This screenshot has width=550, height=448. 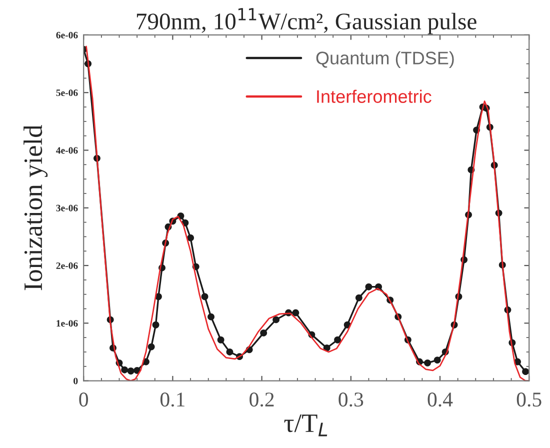 What do you see at coordinates (306, 21) in the screenshot?
I see `chart-title: 790nm, 10$^{11}$W/cm², Gaussian pulse` at bounding box center [306, 21].